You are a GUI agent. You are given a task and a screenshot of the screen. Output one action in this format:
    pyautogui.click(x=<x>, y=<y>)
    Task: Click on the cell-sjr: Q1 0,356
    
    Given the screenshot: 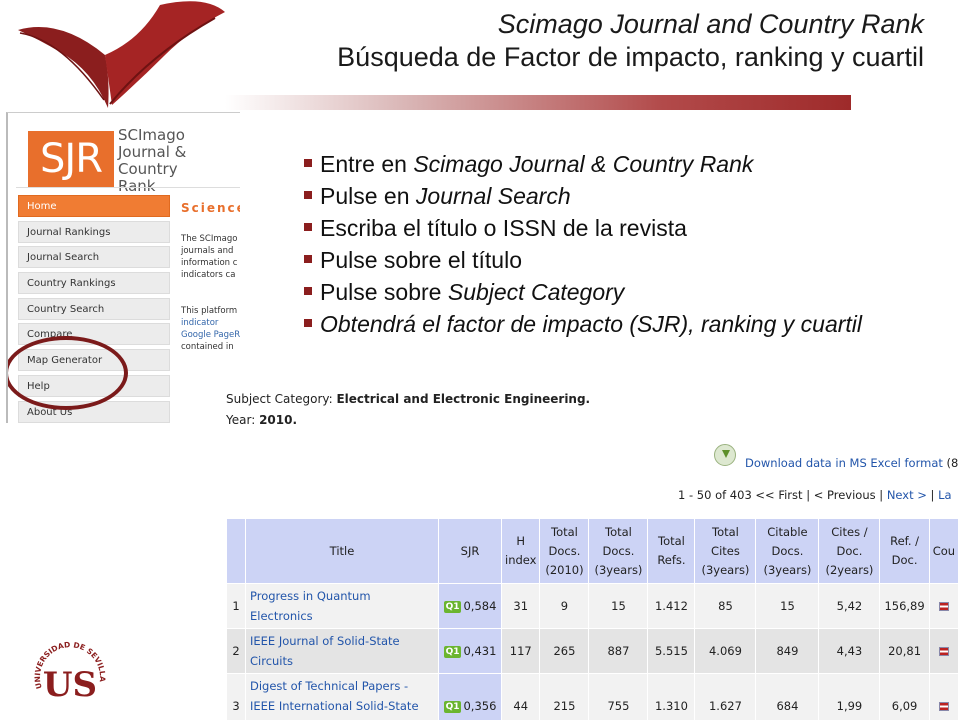 What is the action you would take?
    pyautogui.click(x=470, y=696)
    